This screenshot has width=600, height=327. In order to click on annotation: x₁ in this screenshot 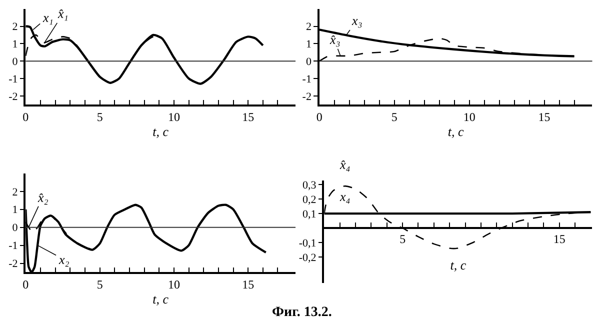, I will do `click(48, 17)`.